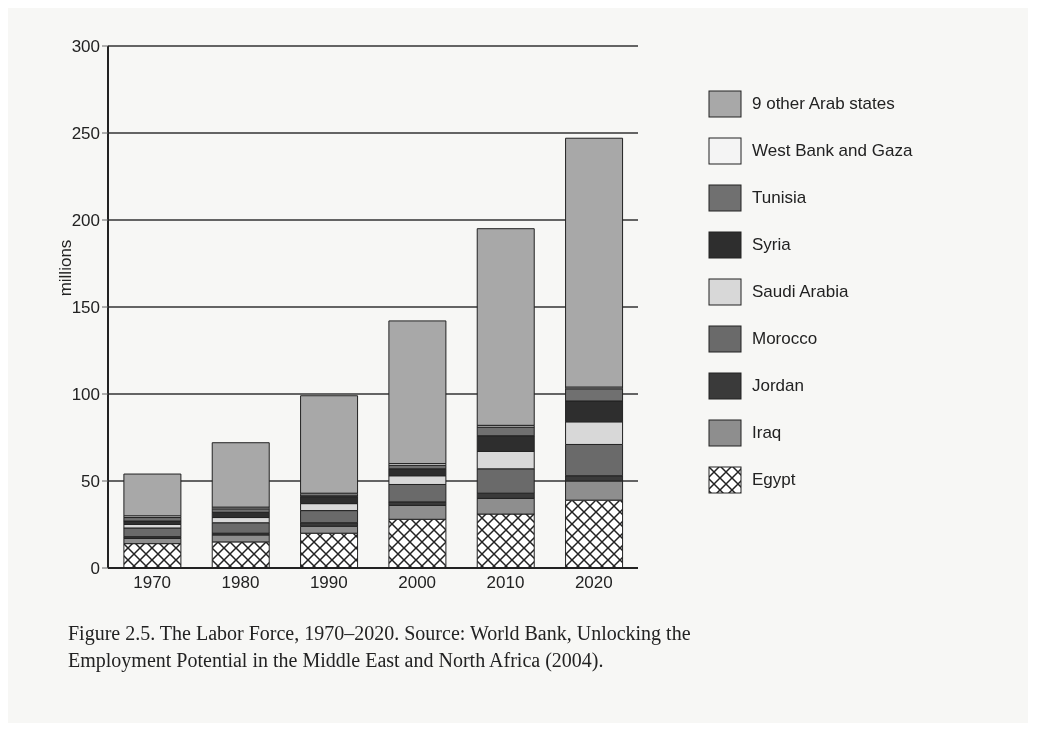 This screenshot has height=731, width=1037. I want to click on legend-label: Tunisia, so click(779, 197).